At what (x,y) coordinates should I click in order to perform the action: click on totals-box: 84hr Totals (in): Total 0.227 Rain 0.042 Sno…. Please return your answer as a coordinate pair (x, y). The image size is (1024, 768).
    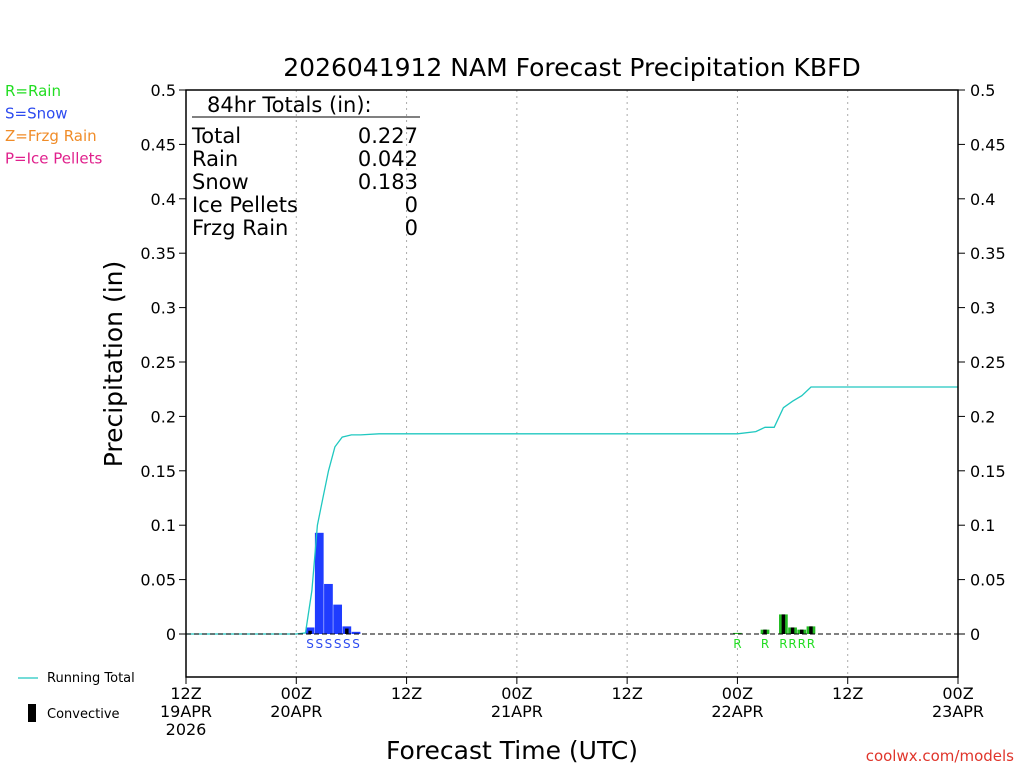
    Looking at the image, I should click on (305, 166).